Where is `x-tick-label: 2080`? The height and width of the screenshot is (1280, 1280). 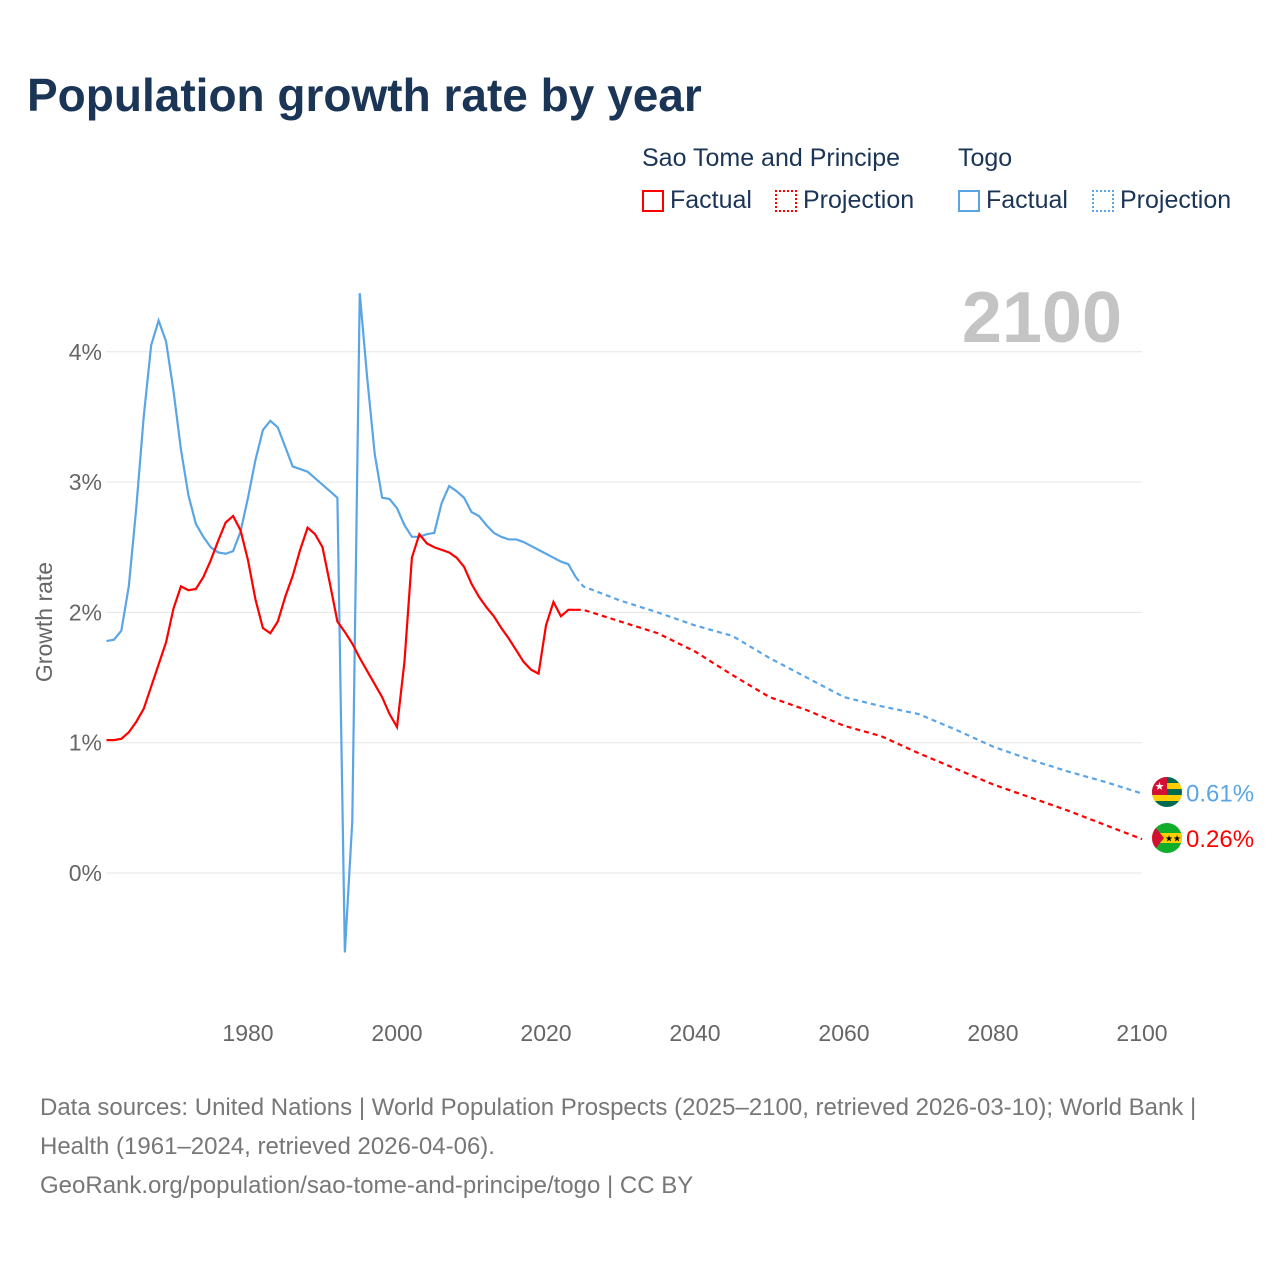 x-tick-label: 2080 is located at coordinates (992, 1033).